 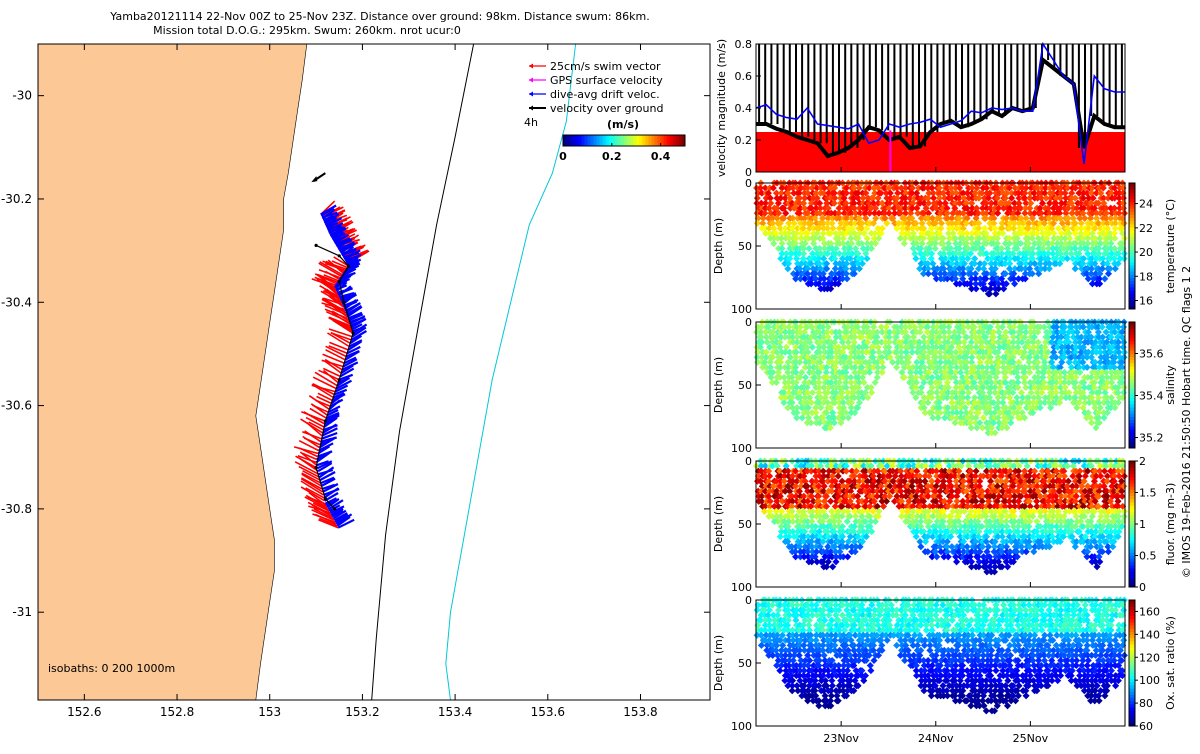 I want to click on map-y-tick-label: -31, so click(x=22, y=612).